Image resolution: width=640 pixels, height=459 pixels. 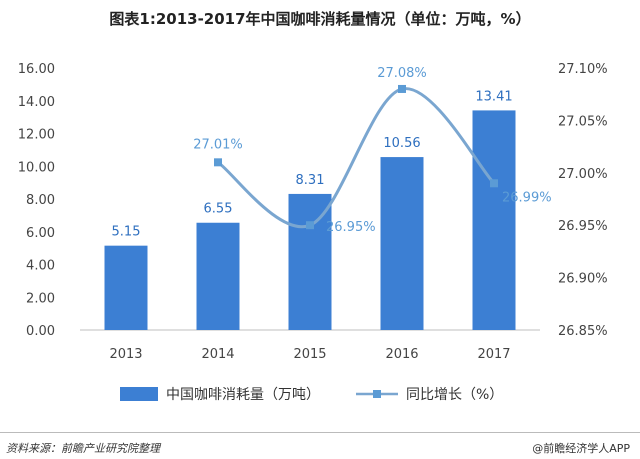 I want to click on left-axis-tick-label: 8.00, so click(x=40, y=200).